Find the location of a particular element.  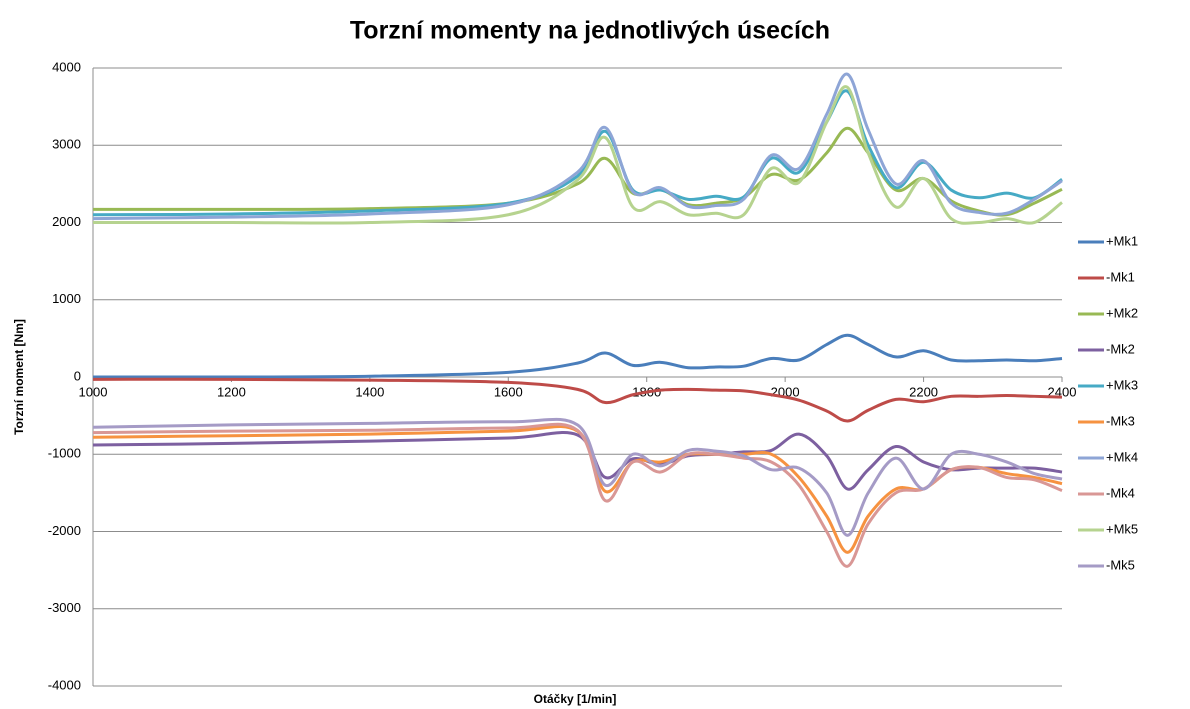

y-axis-title: Torzní moment [Nm] is located at coordinates (19, 377).